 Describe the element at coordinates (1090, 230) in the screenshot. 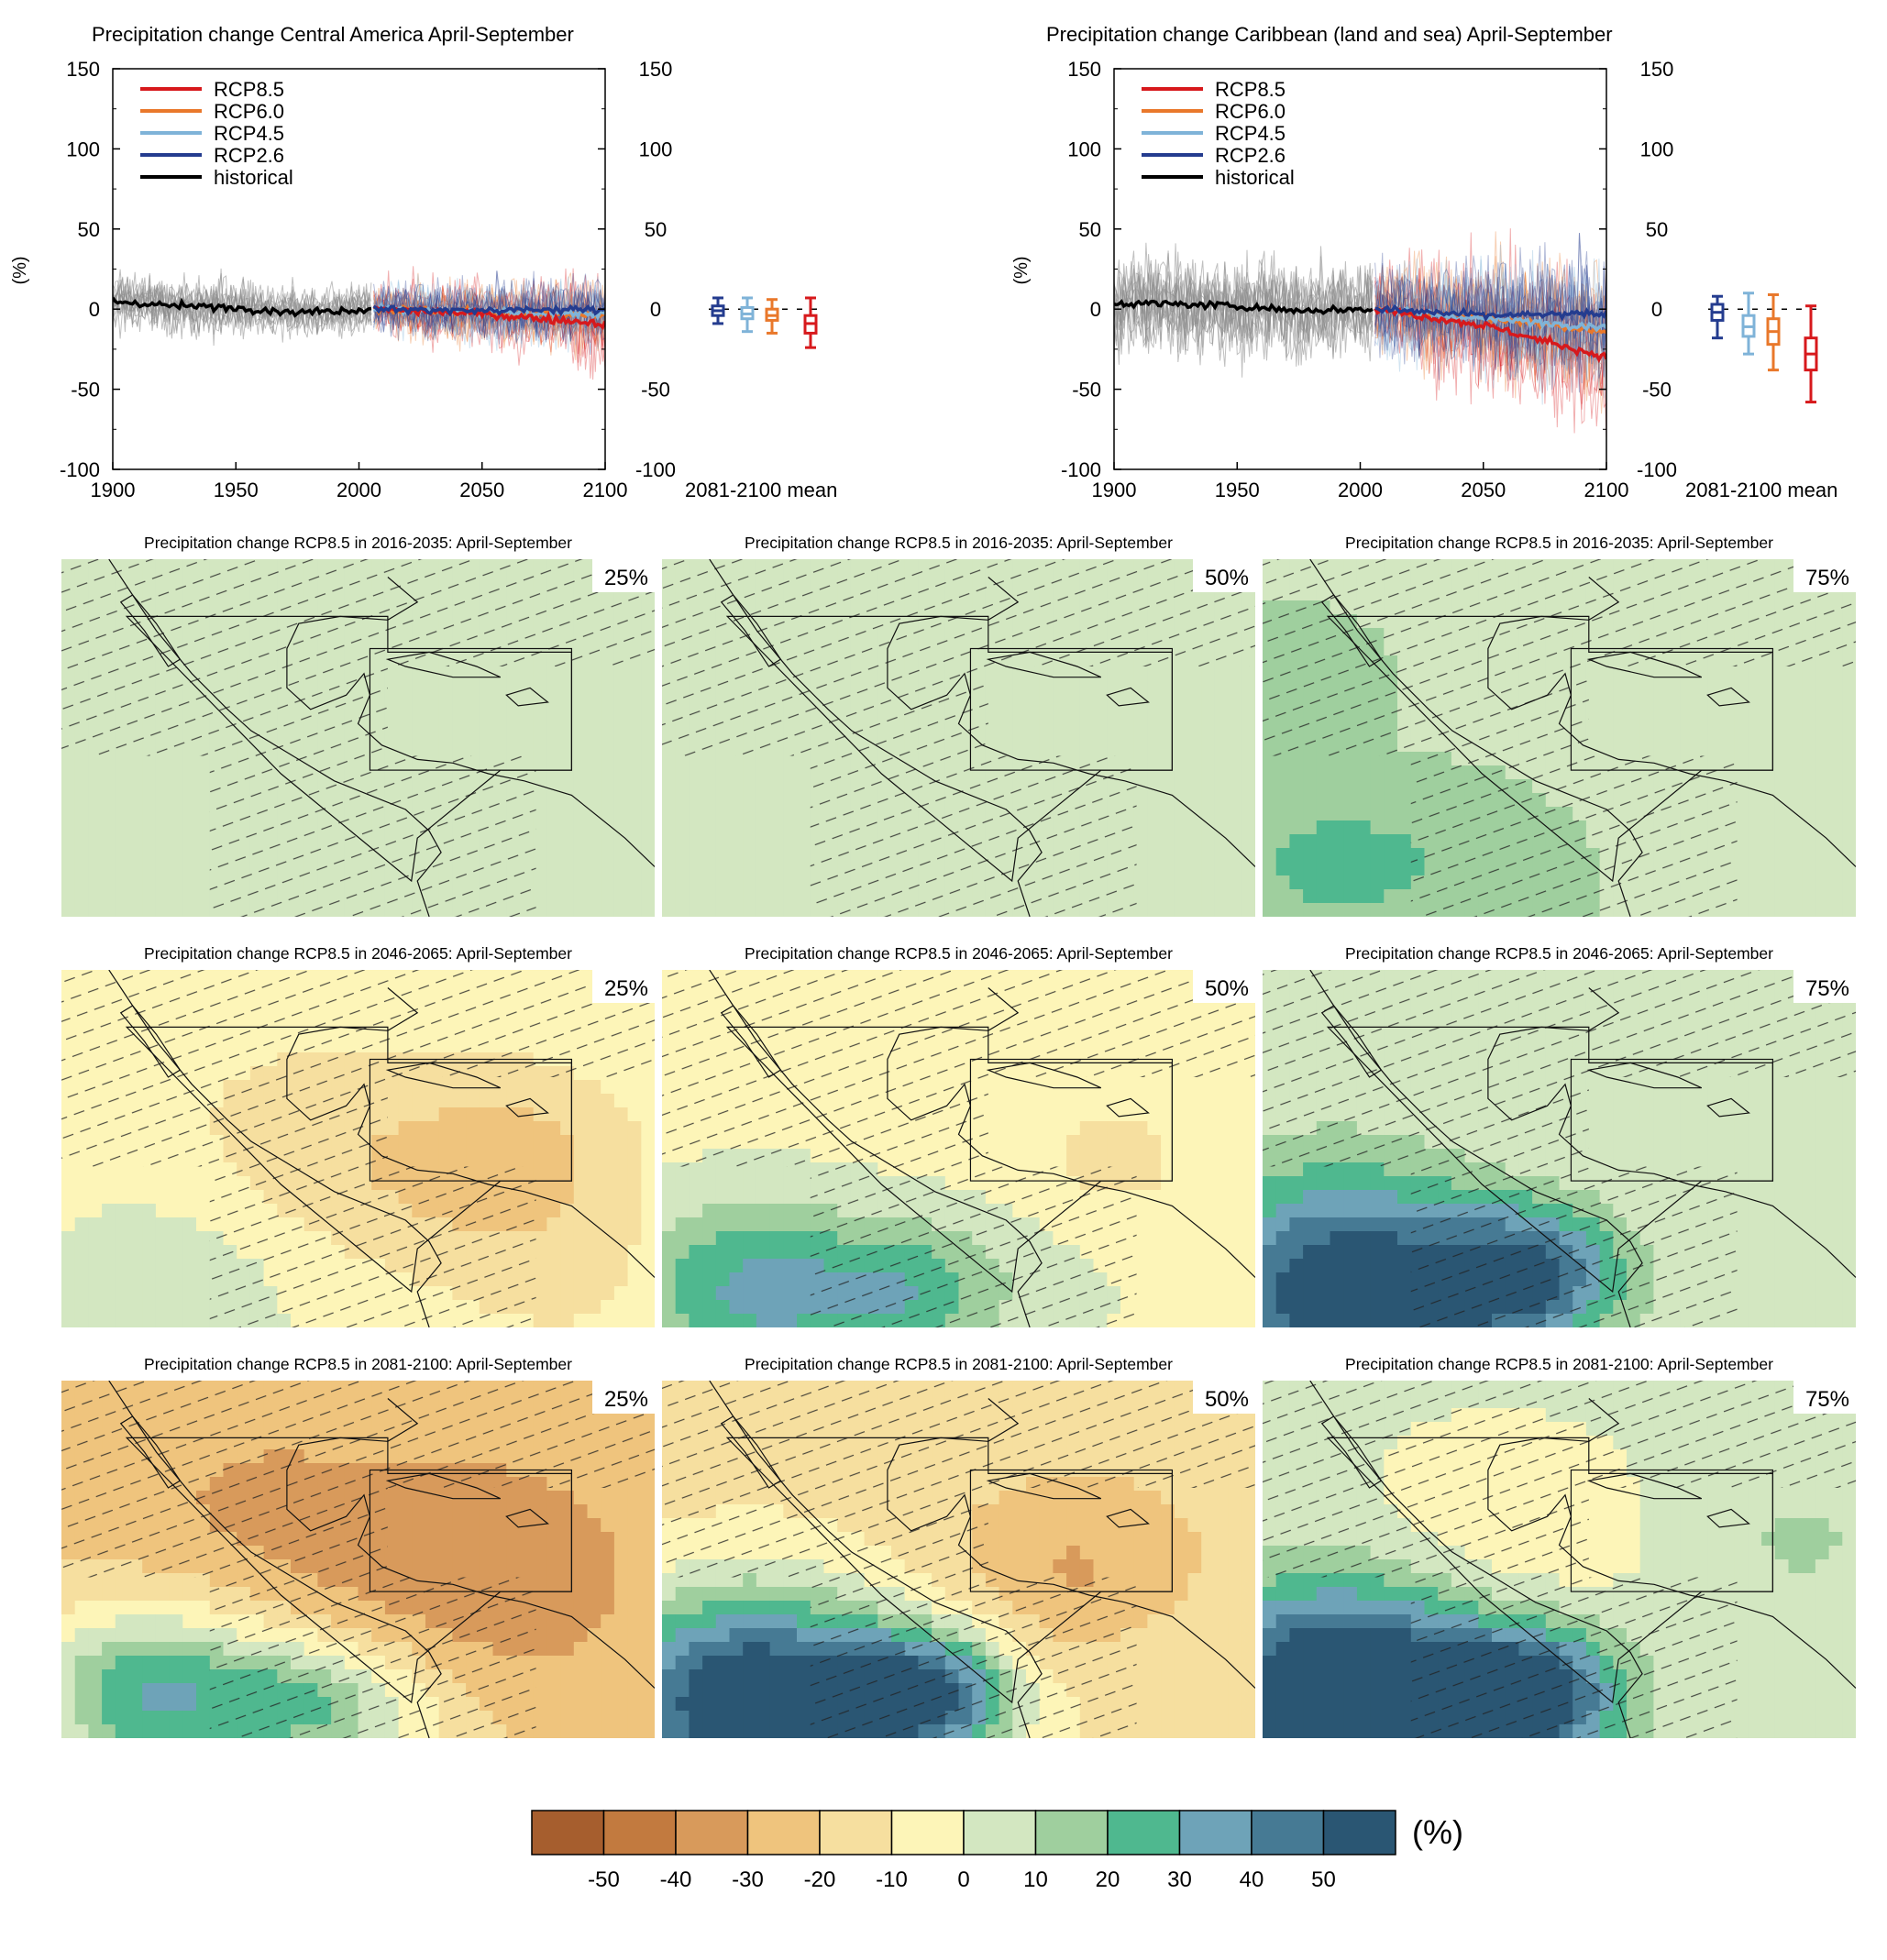

I see `y-tick-label: 50` at that location.